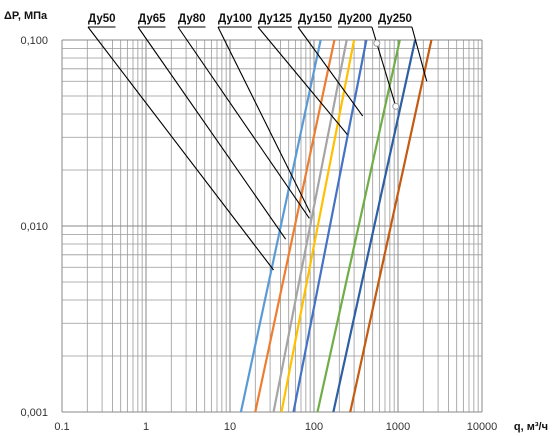 Image resolution: width=553 pixels, height=436 pixels. I want to click on y-tick-label: 0,010, so click(34, 227).